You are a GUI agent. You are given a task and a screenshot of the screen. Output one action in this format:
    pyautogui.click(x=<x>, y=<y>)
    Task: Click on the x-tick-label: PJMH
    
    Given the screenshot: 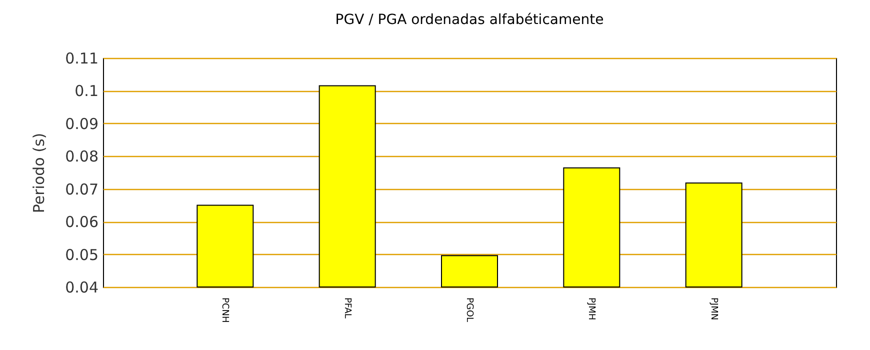 What is the action you would take?
    pyautogui.click(x=591, y=309)
    